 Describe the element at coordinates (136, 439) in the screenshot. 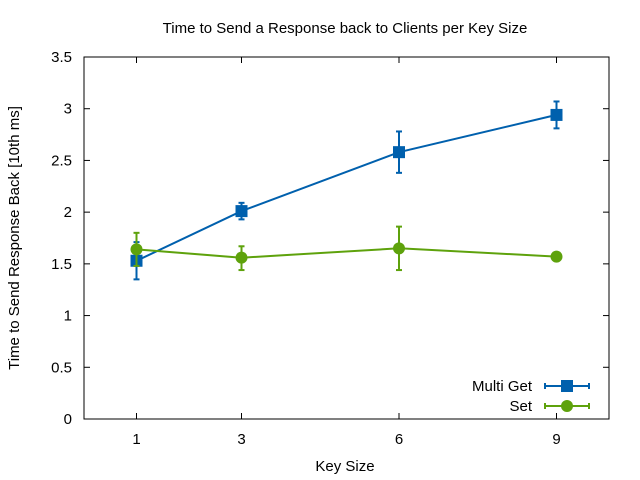

I see `x-tick-label: 1` at that location.